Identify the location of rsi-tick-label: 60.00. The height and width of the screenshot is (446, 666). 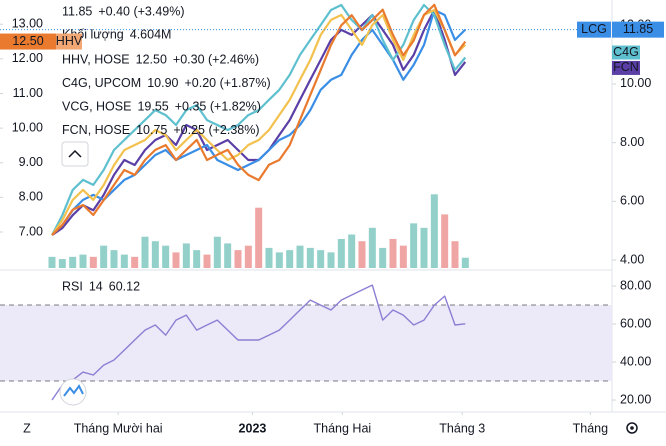
(635, 323).